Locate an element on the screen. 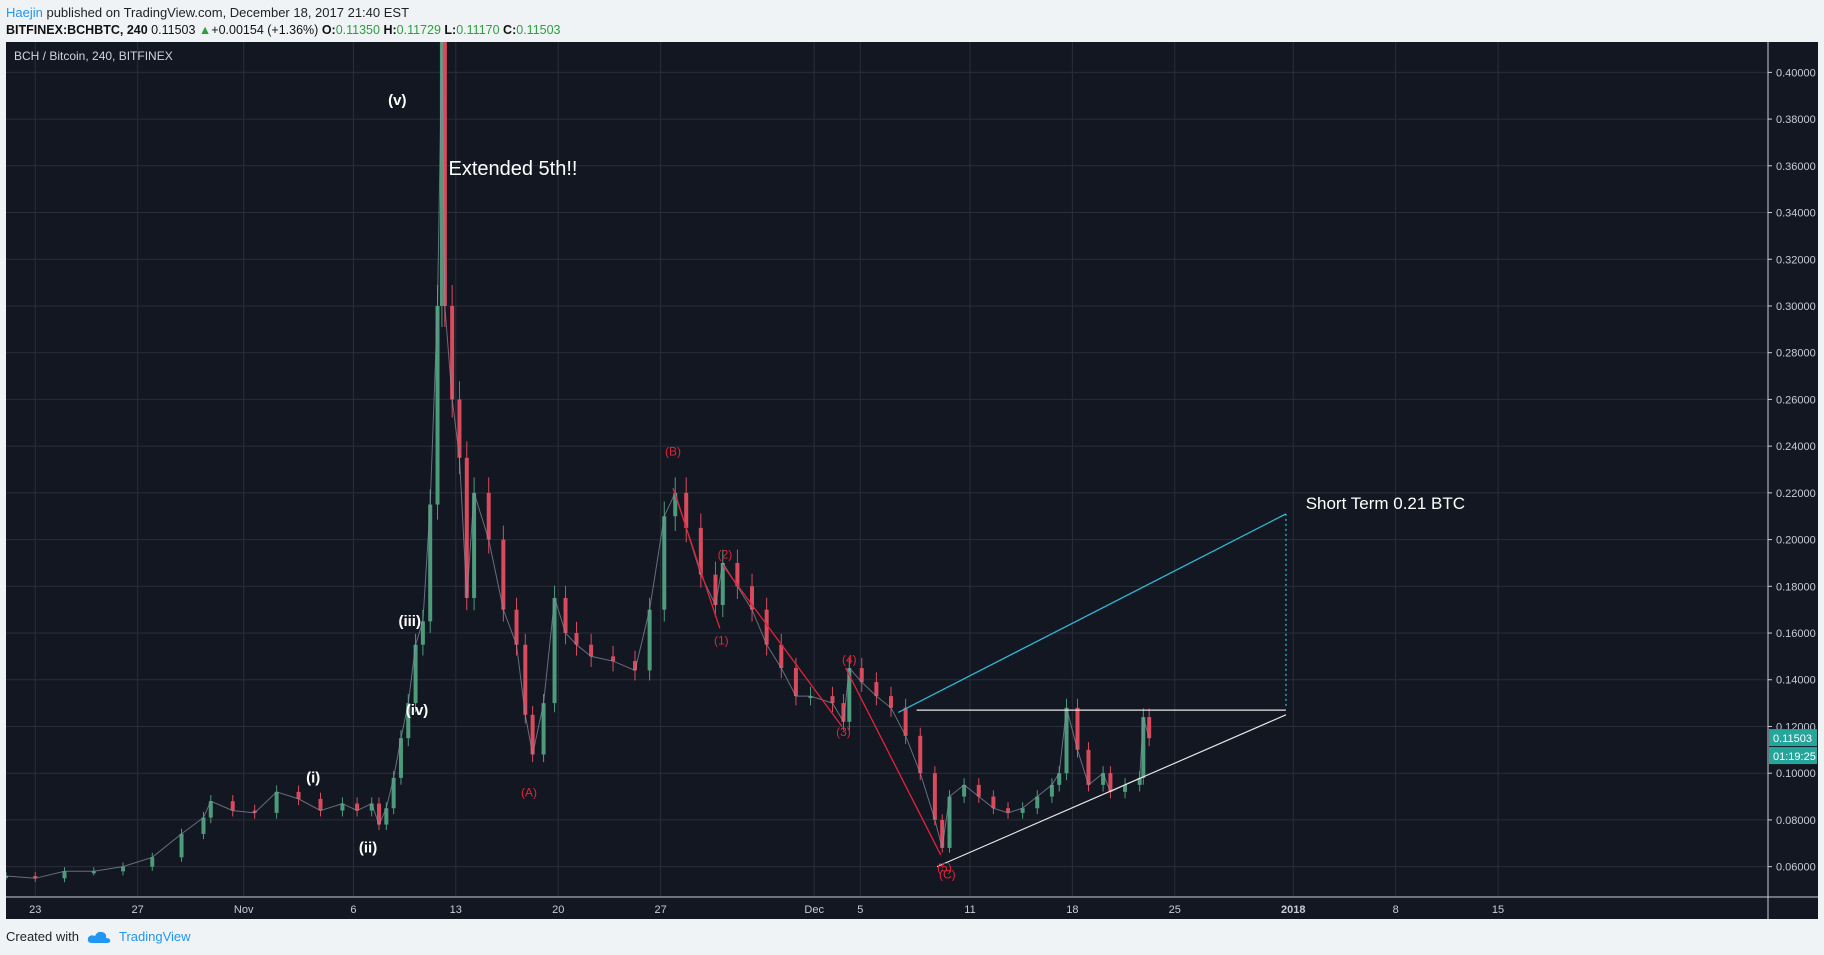 The height and width of the screenshot is (955, 1824). x-tick-label: 23 is located at coordinates (35, 910).